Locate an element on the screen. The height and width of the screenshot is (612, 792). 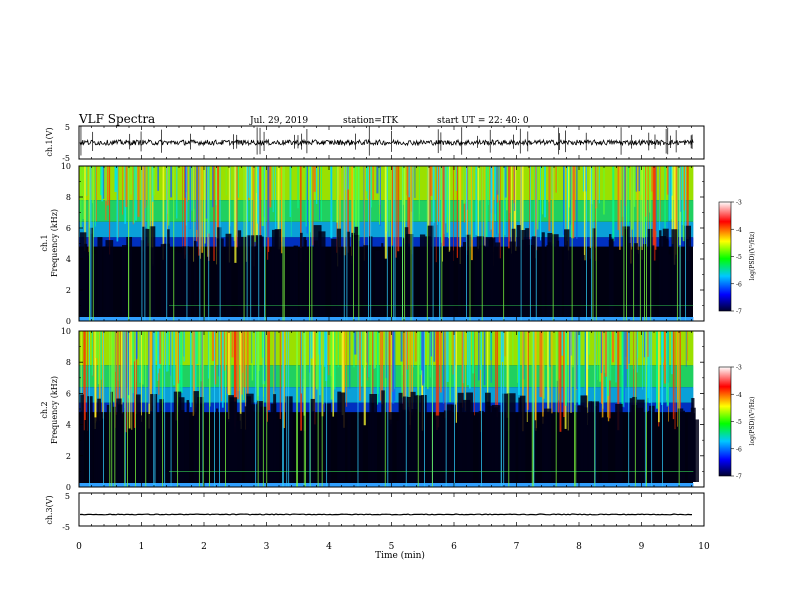
y-tick-label: 10 is located at coordinates (66, 166).